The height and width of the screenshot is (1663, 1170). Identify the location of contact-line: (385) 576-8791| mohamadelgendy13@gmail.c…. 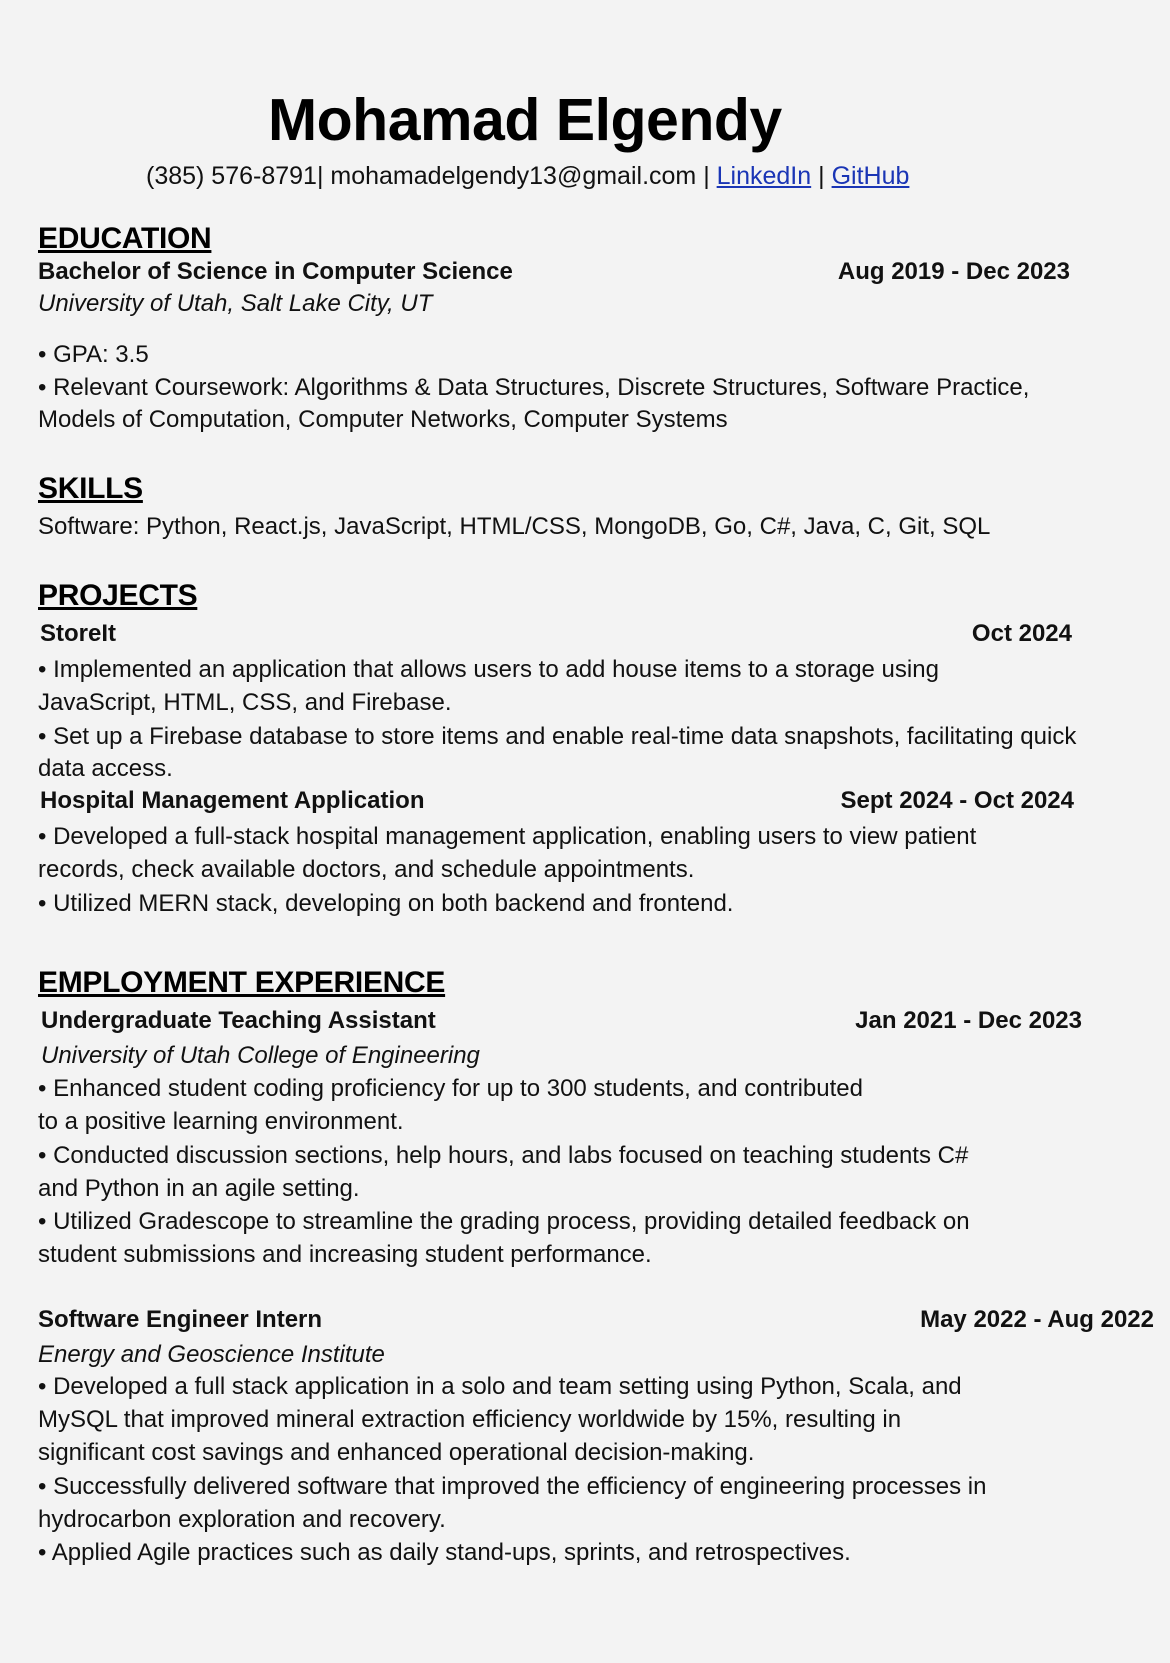
(527, 176).